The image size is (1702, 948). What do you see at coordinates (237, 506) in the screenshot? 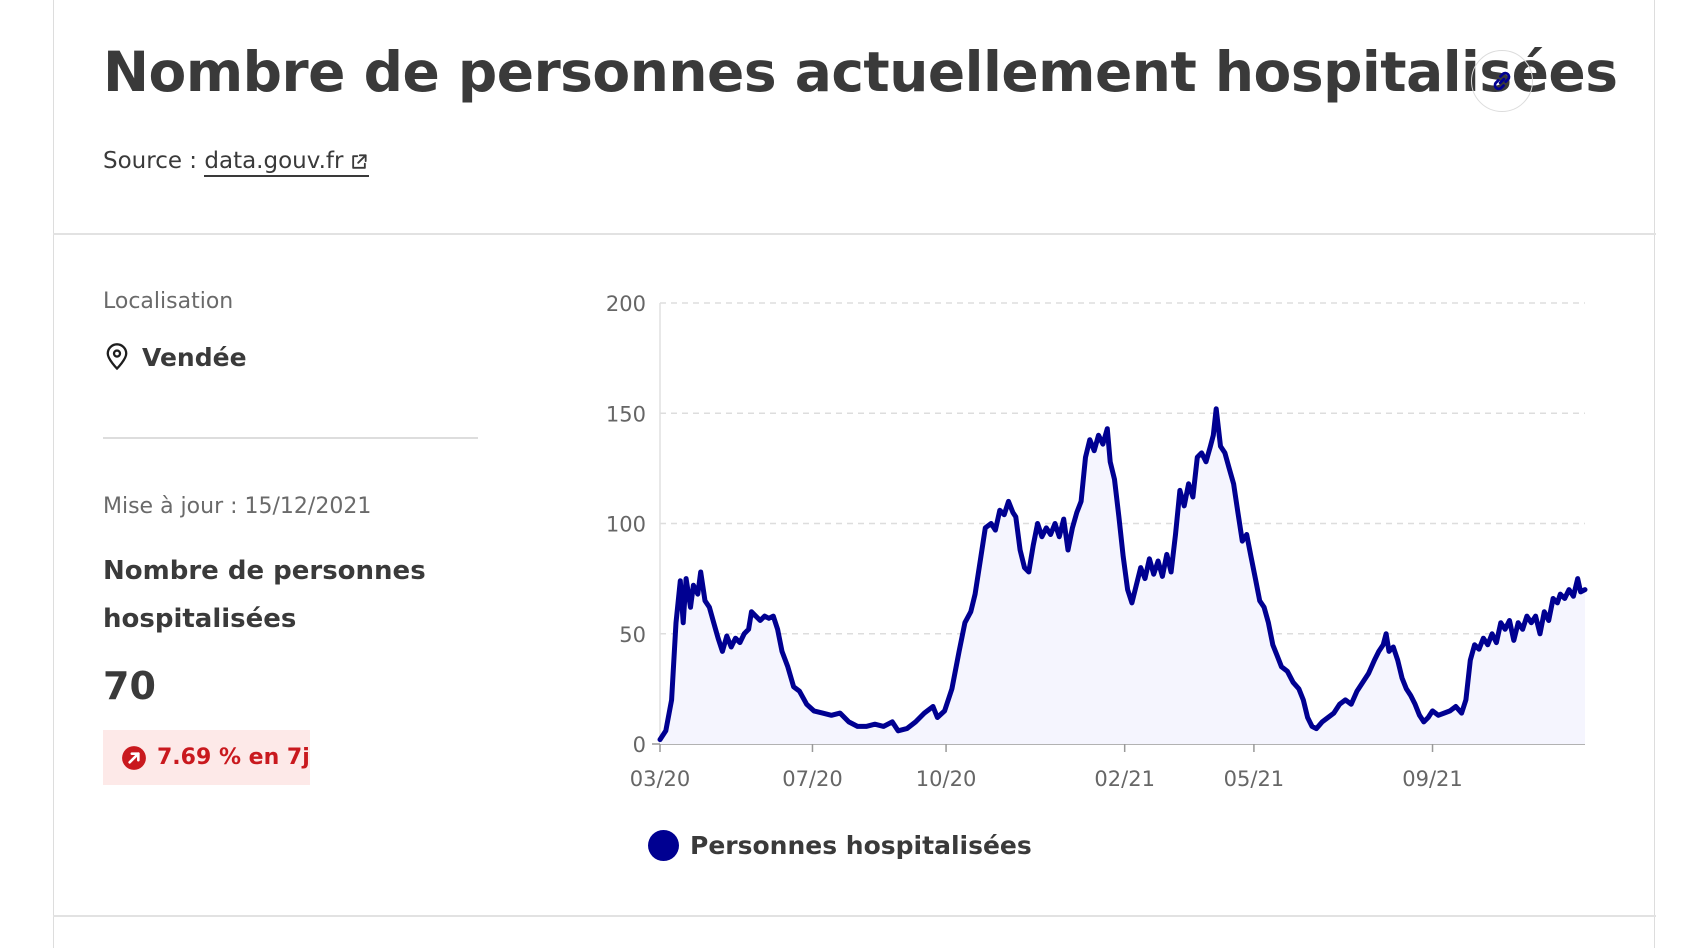
I see `update-date: Mise à jour : 15/12/2021` at bounding box center [237, 506].